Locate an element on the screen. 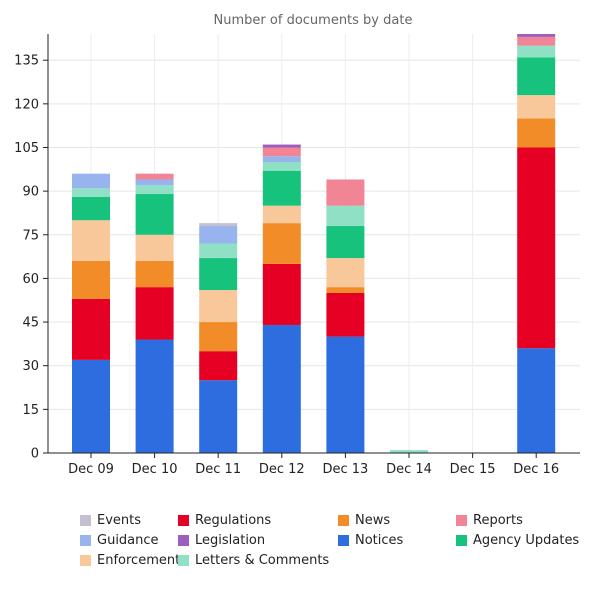 The image size is (600, 604). legend-item: Events is located at coordinates (129, 520).